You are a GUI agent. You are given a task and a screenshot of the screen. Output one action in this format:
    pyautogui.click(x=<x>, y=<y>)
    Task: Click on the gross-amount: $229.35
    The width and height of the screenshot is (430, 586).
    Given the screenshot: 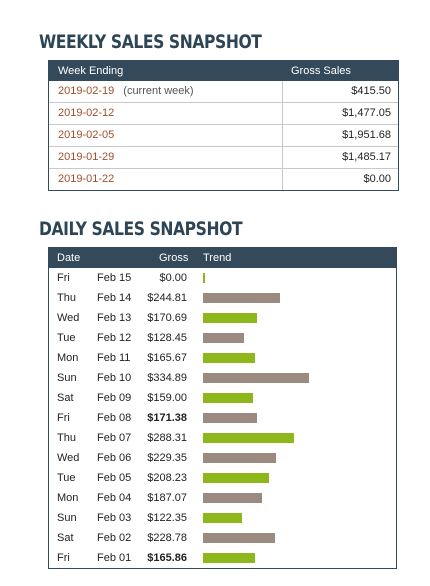 What is the action you would take?
    pyautogui.click(x=167, y=458)
    